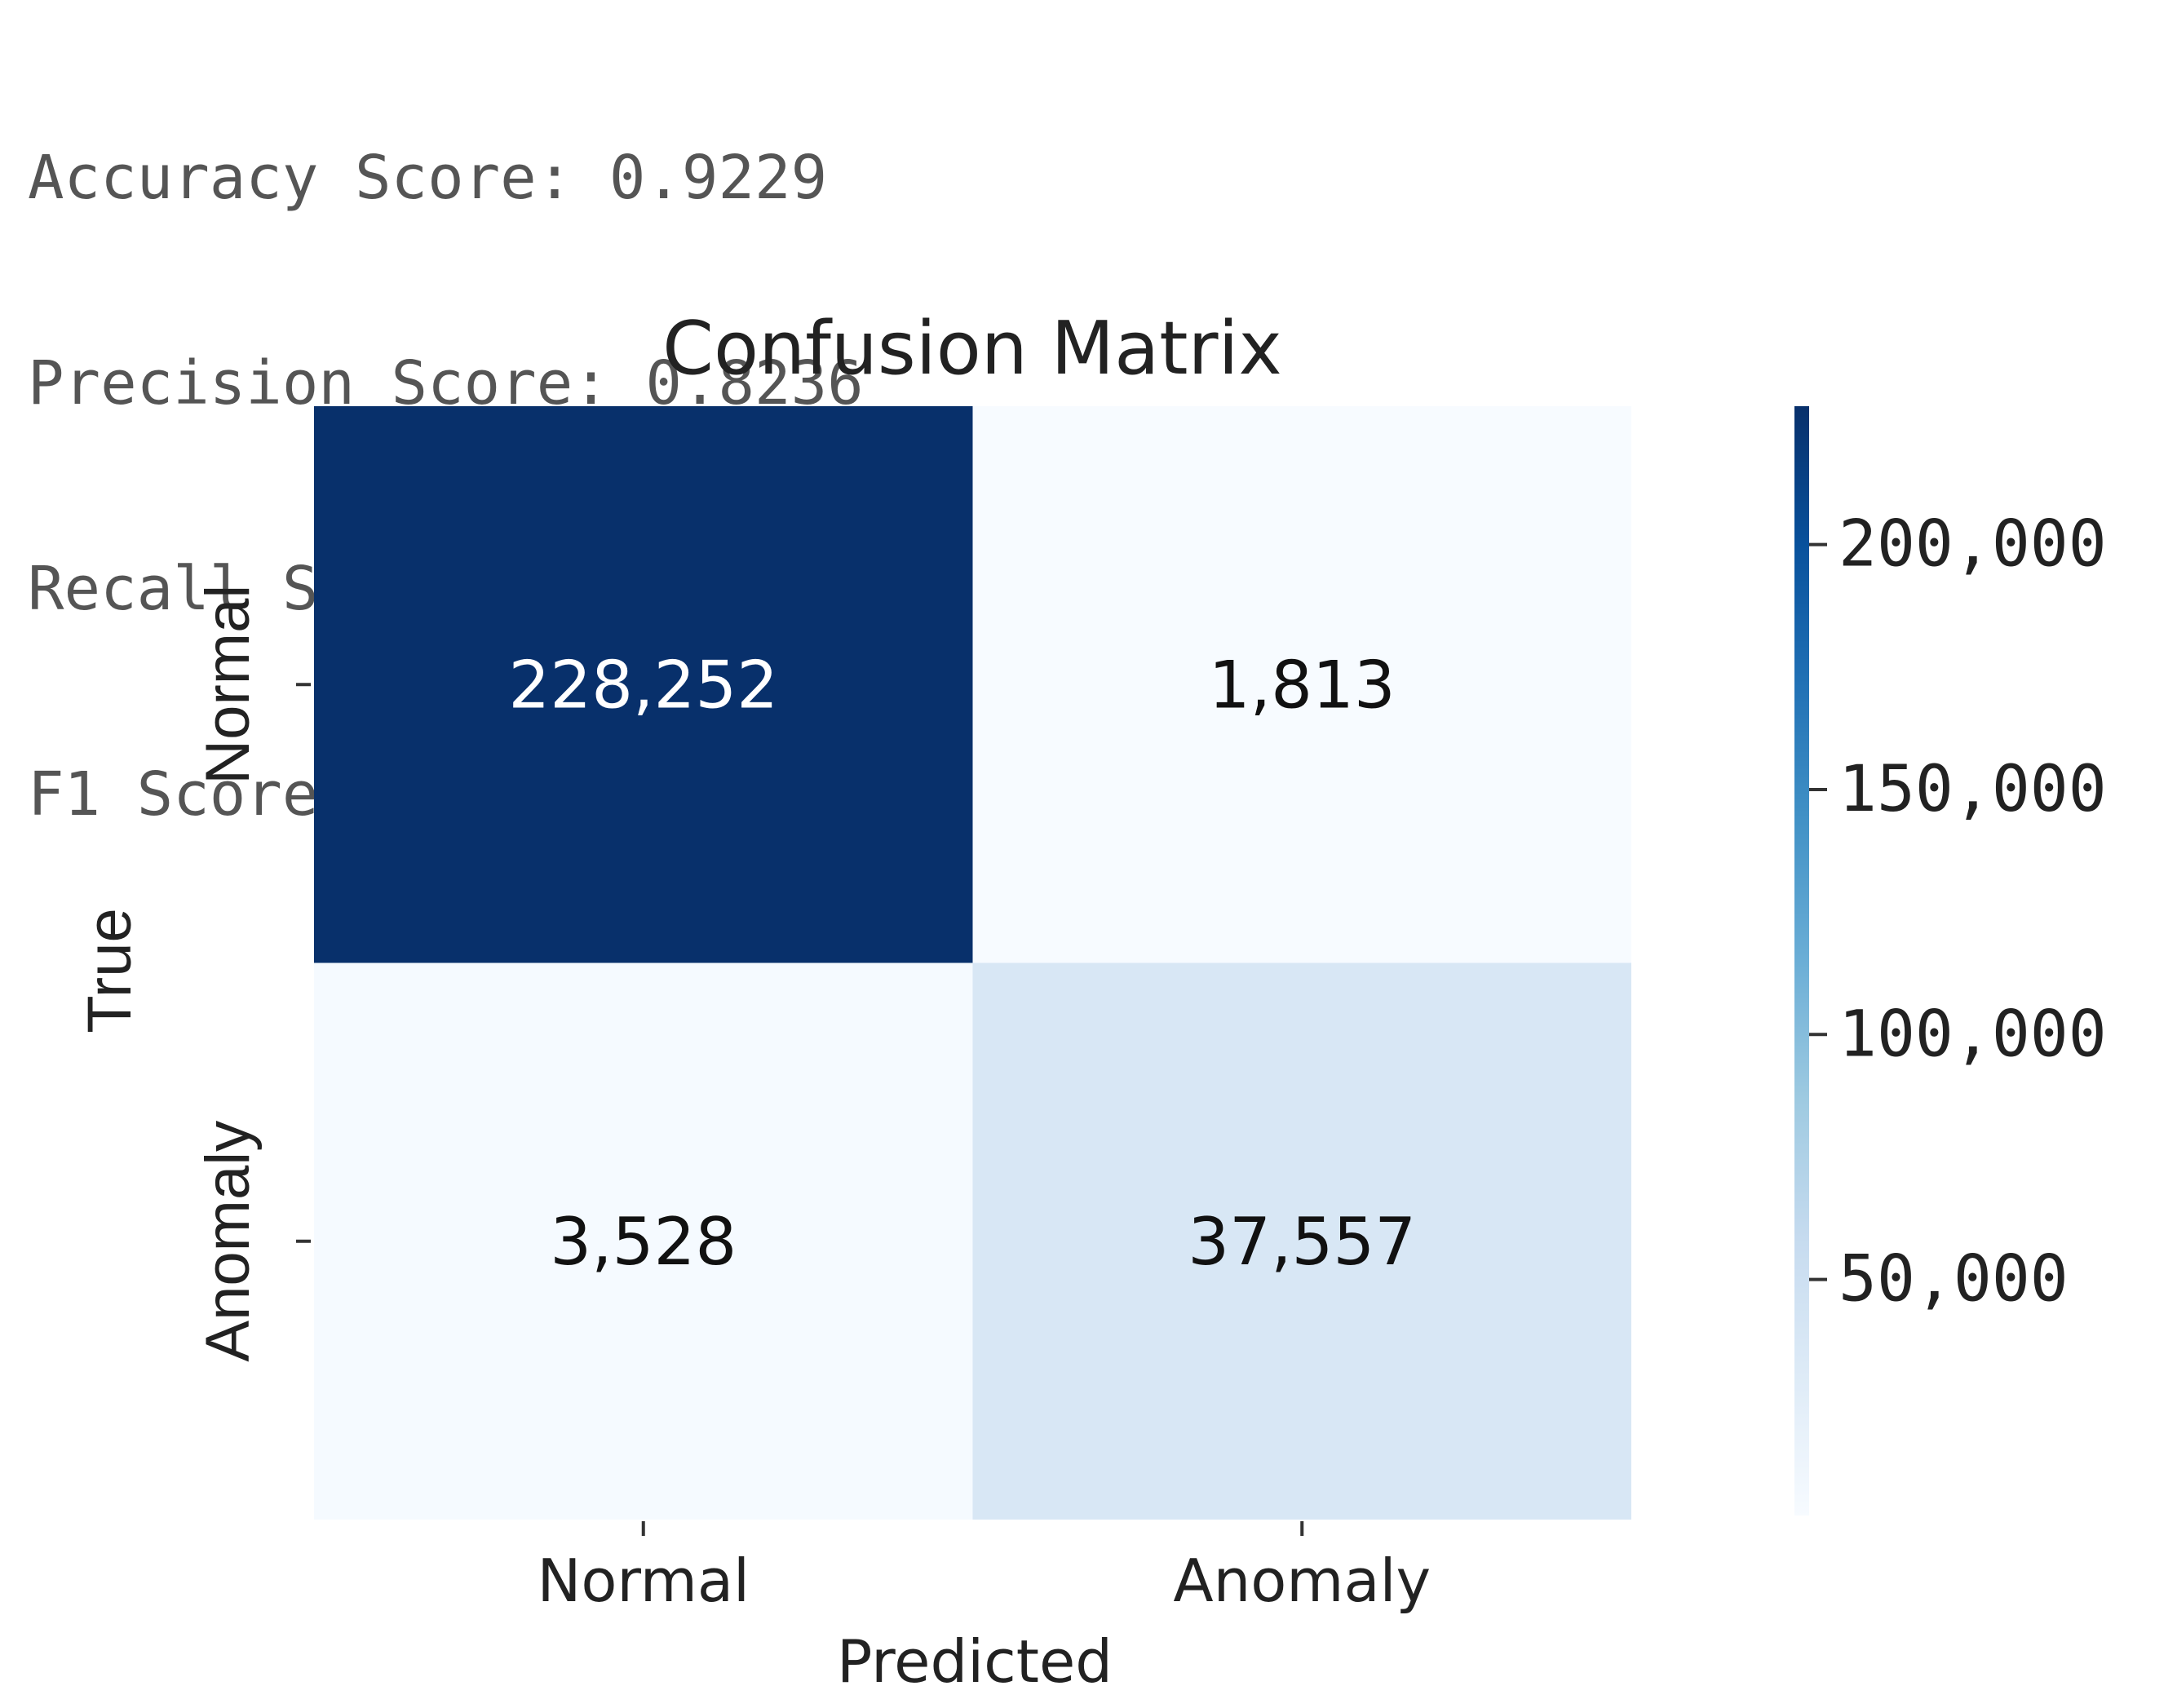  What do you see at coordinates (984, 1568) in the screenshot?
I see `x-axis-ticks: Normal Anomaly` at bounding box center [984, 1568].